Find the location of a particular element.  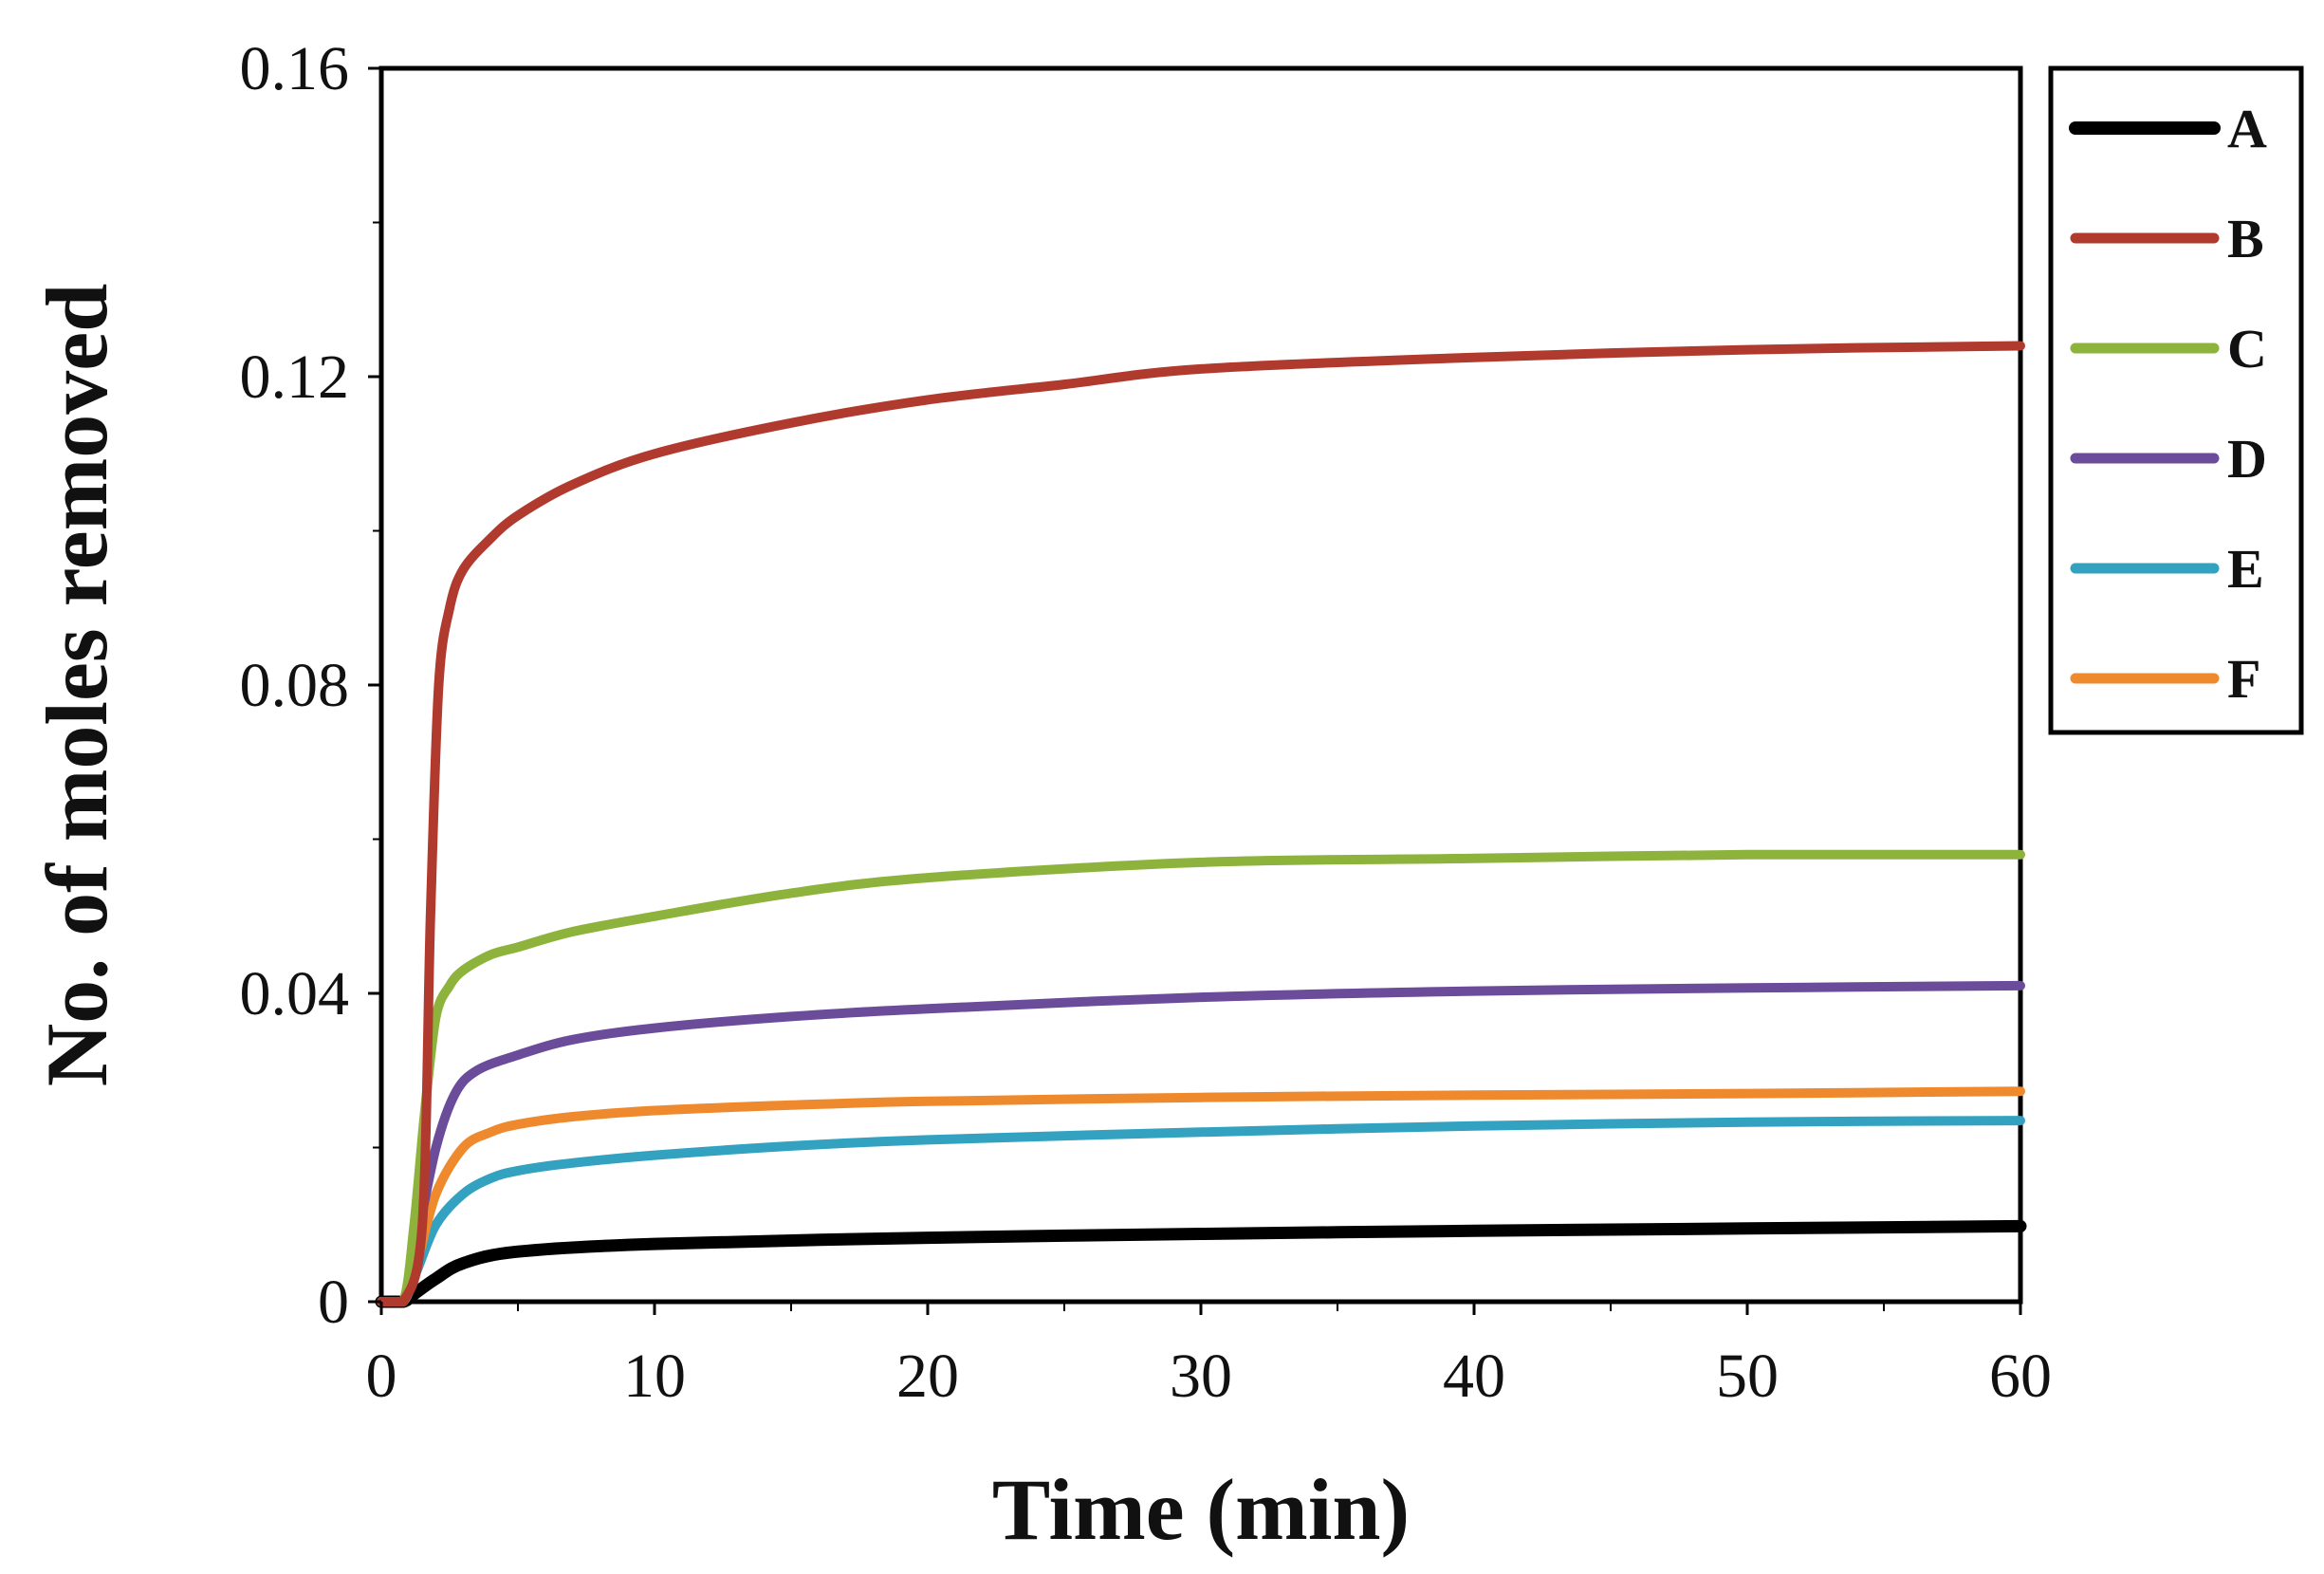

y-axis: 0 0.04 0.08 0.12 0.16 is located at coordinates (310, 685).